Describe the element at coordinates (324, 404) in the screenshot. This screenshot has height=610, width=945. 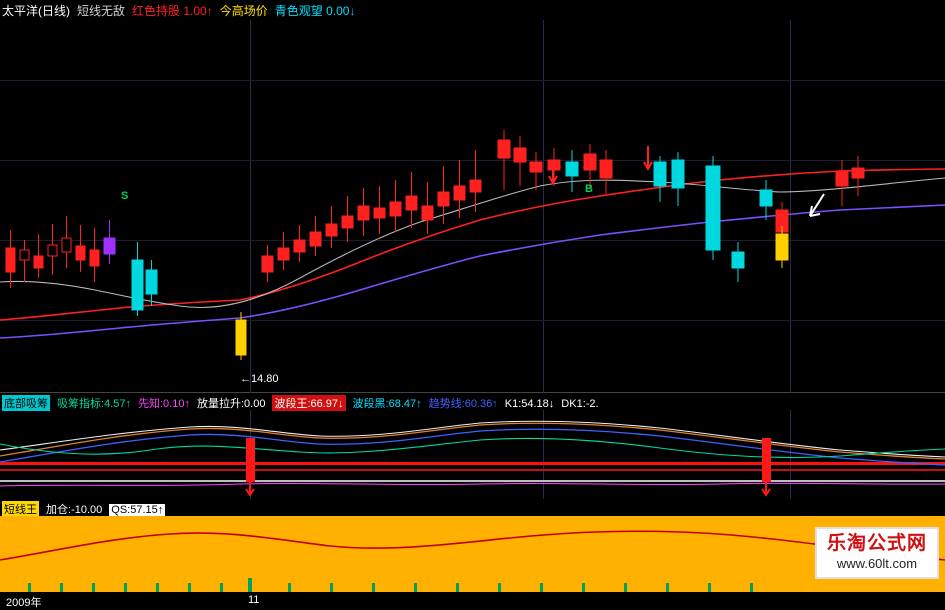
I see `sub1-item-boduanwang-value: 66.97` at that location.